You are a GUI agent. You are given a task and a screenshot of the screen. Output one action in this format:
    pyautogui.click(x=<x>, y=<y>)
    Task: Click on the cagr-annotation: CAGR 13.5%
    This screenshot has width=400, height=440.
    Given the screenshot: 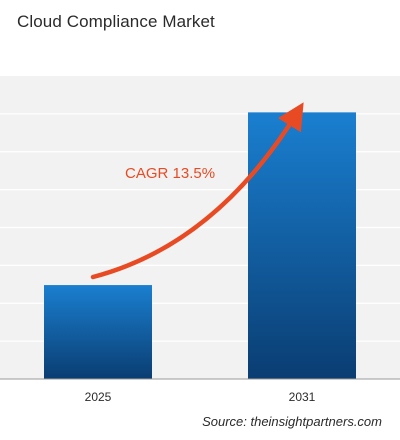 What is the action you would take?
    pyautogui.click(x=170, y=173)
    